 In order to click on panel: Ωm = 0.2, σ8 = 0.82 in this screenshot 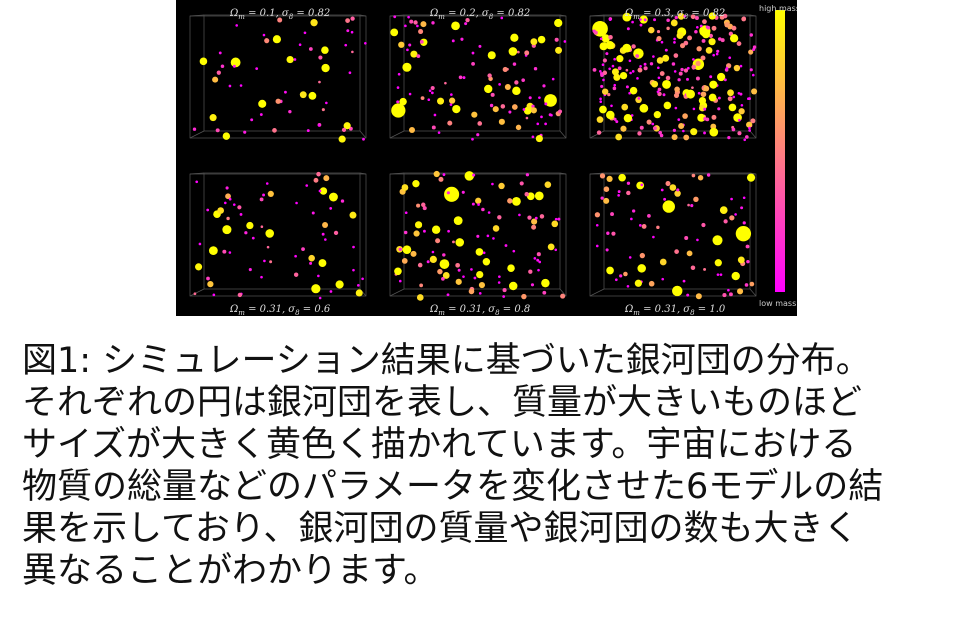, I will do `click(478, 75)`.